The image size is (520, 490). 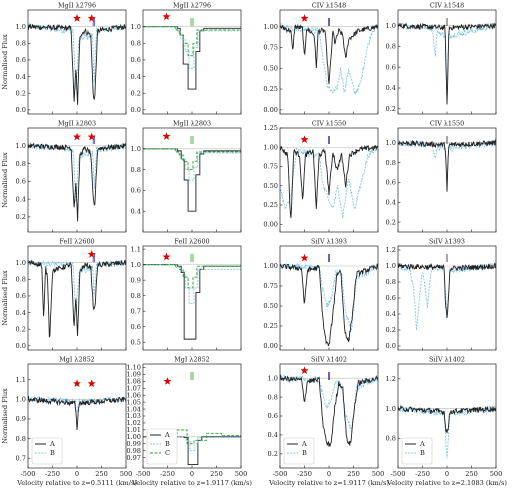 I want to click on y-tick-label: 1.06, so click(x=133, y=395).